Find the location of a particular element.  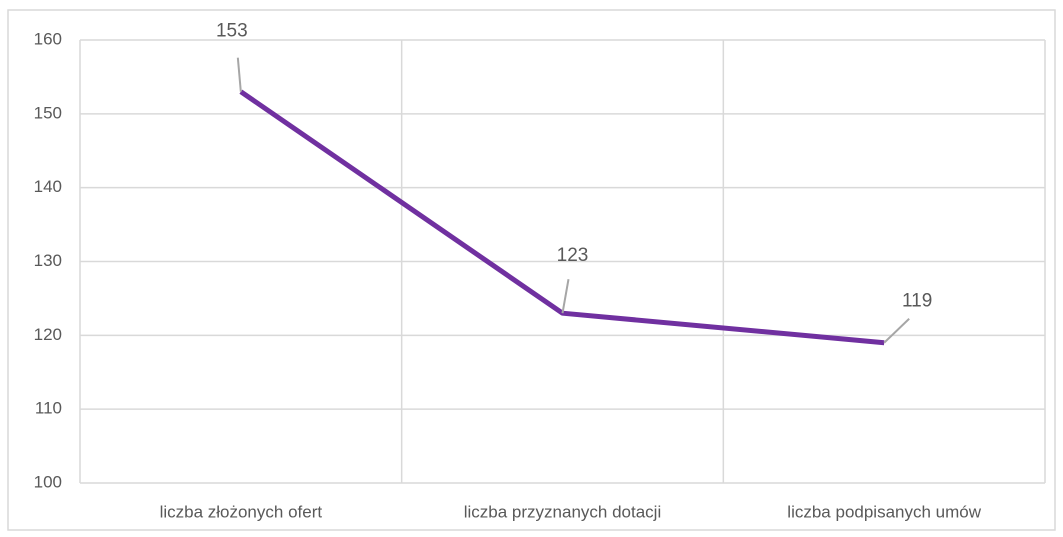

y-tick-label: 160 is located at coordinates (48, 38).